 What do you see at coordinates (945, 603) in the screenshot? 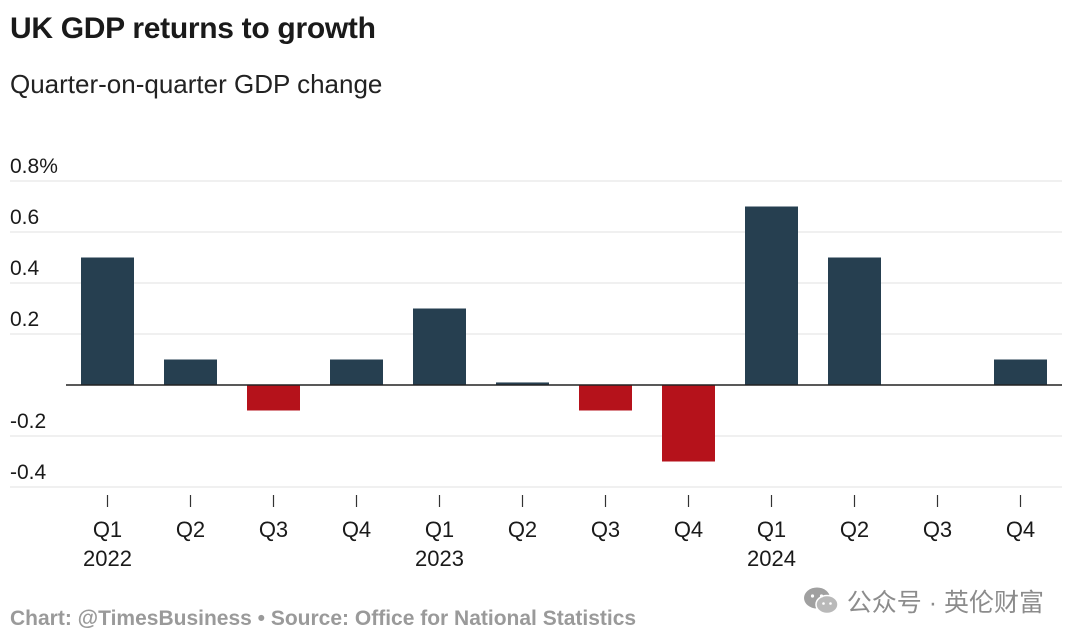
I see `watermark-text: 公众号 · 英伦财富` at bounding box center [945, 603].